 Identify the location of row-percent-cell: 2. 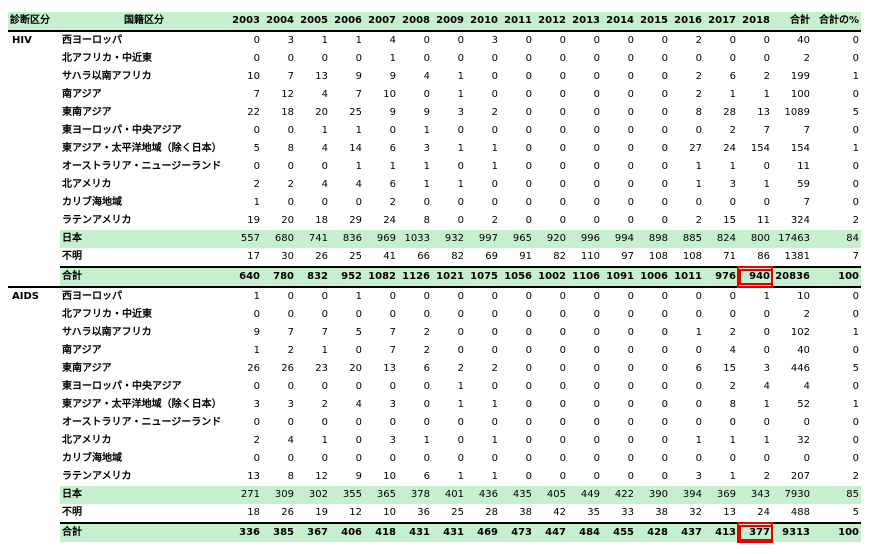
(855, 476).